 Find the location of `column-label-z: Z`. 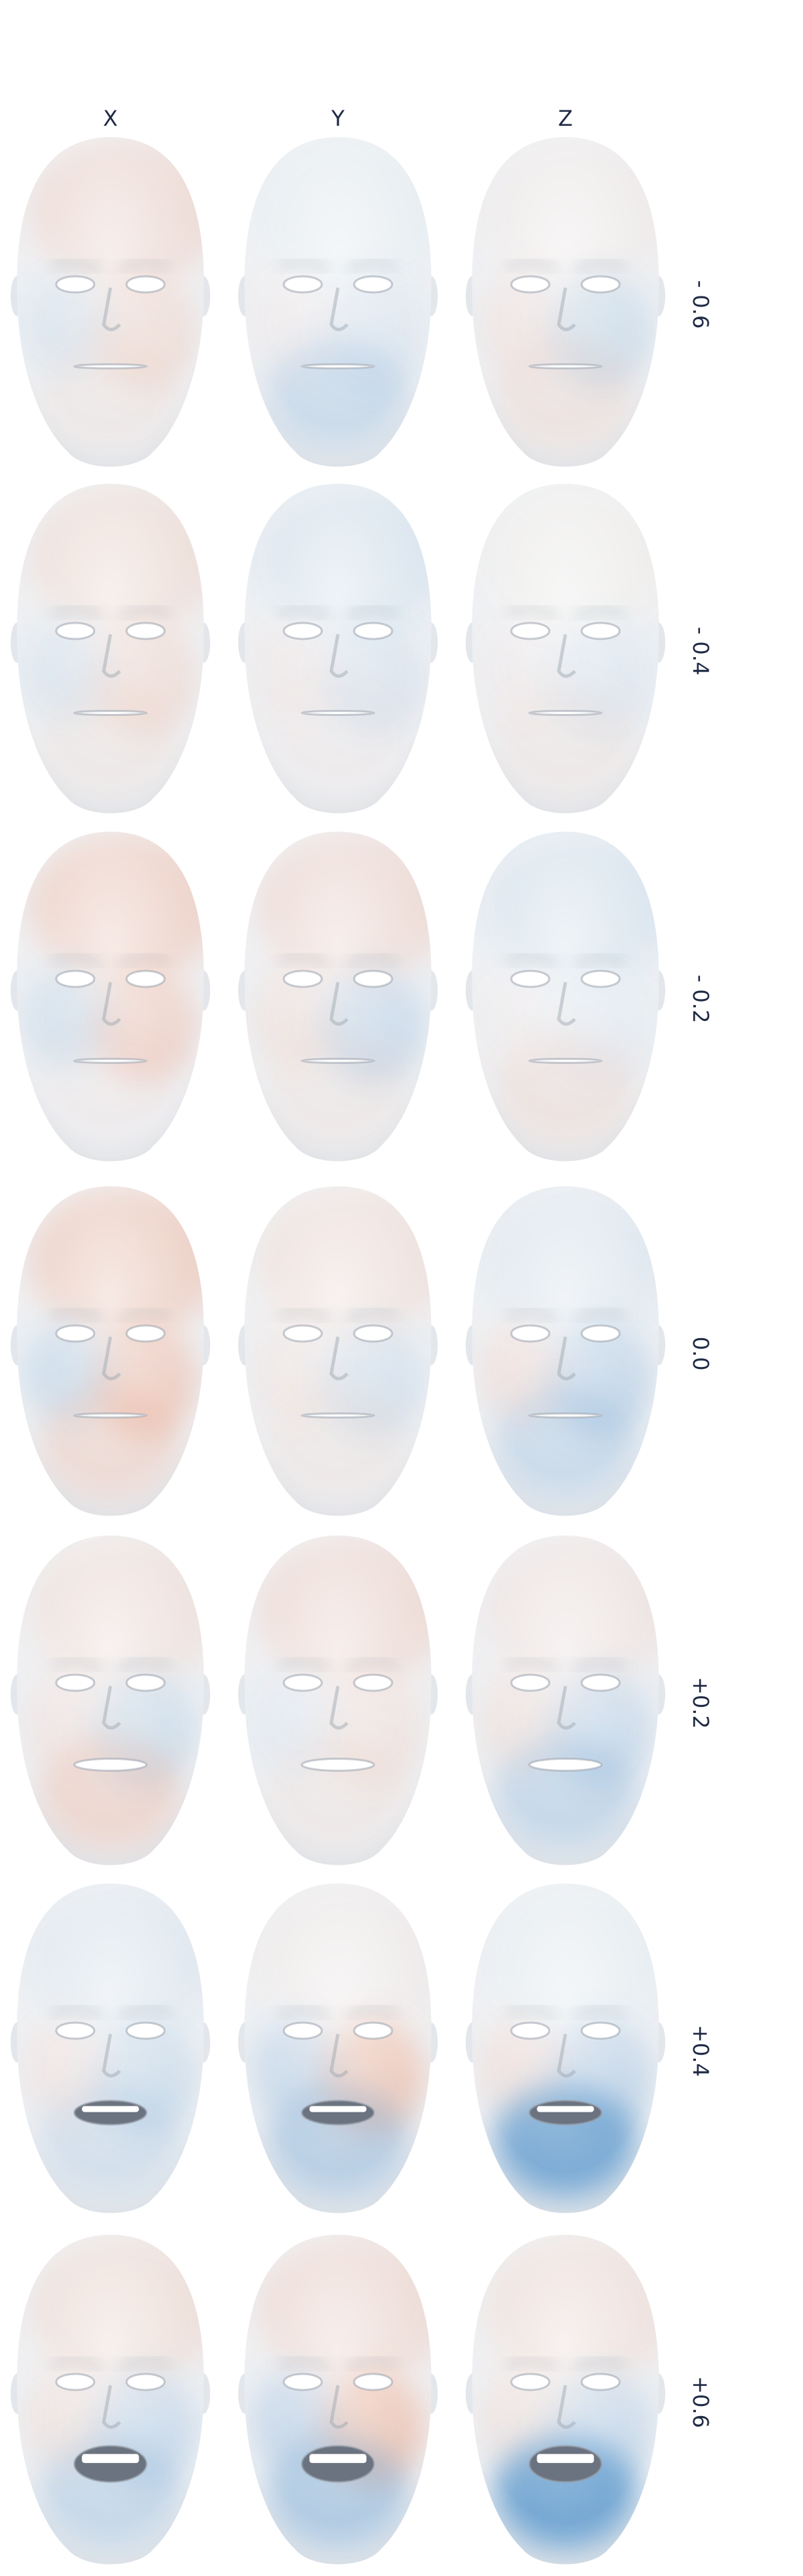

column-label-z: Z is located at coordinates (565, 118).